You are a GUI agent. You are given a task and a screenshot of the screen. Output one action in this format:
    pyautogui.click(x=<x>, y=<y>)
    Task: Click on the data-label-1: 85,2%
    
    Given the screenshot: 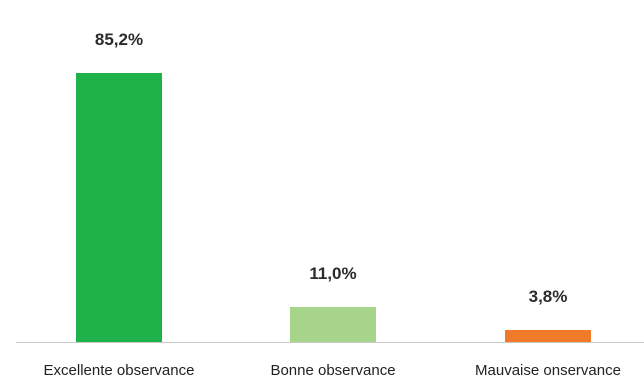 What is the action you would take?
    pyautogui.click(x=119, y=39)
    